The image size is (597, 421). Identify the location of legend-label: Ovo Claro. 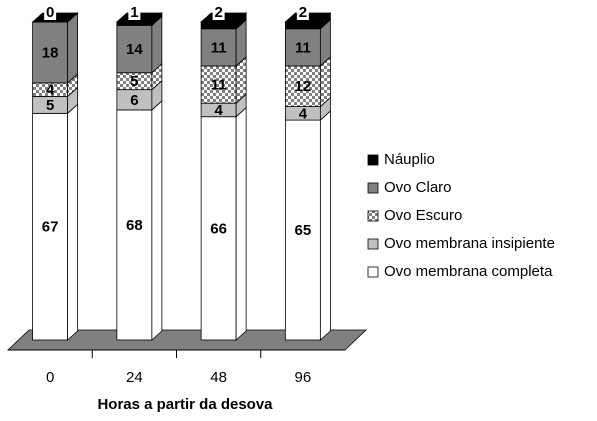
(418, 187).